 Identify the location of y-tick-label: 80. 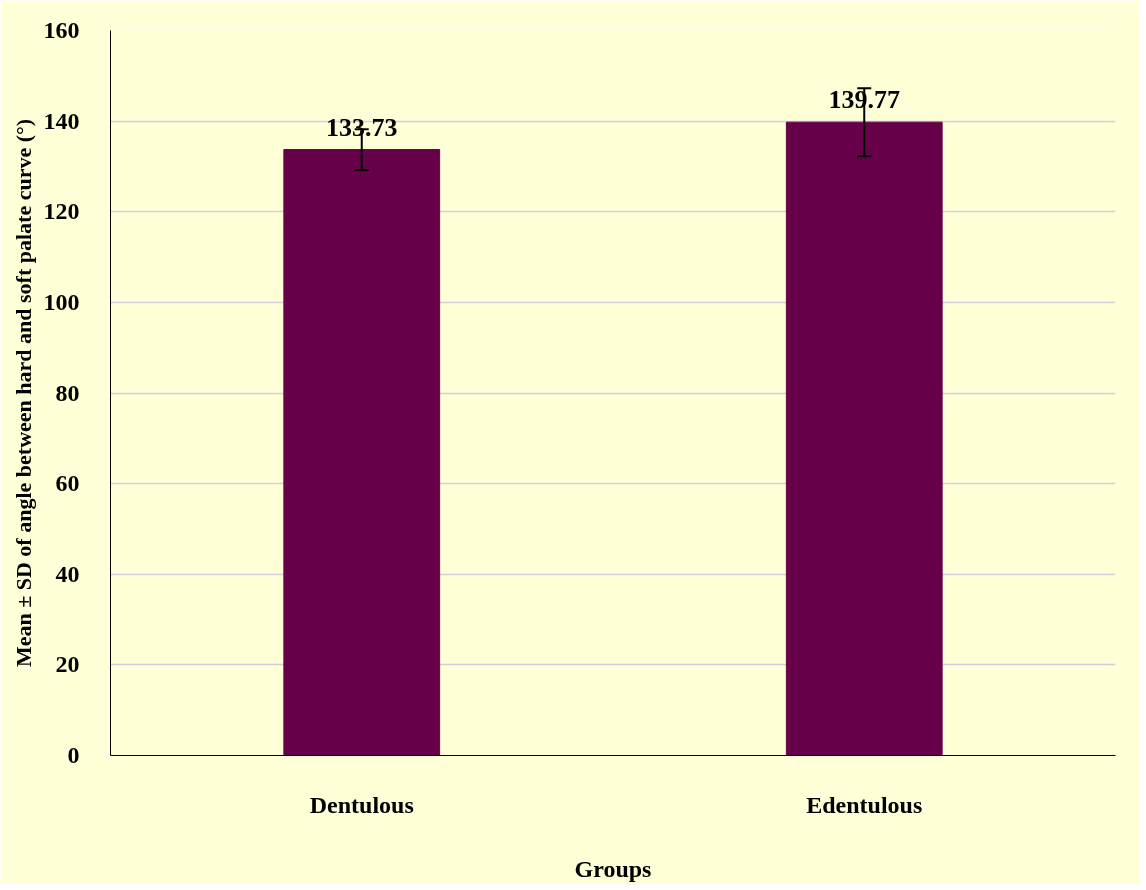
(67, 392).